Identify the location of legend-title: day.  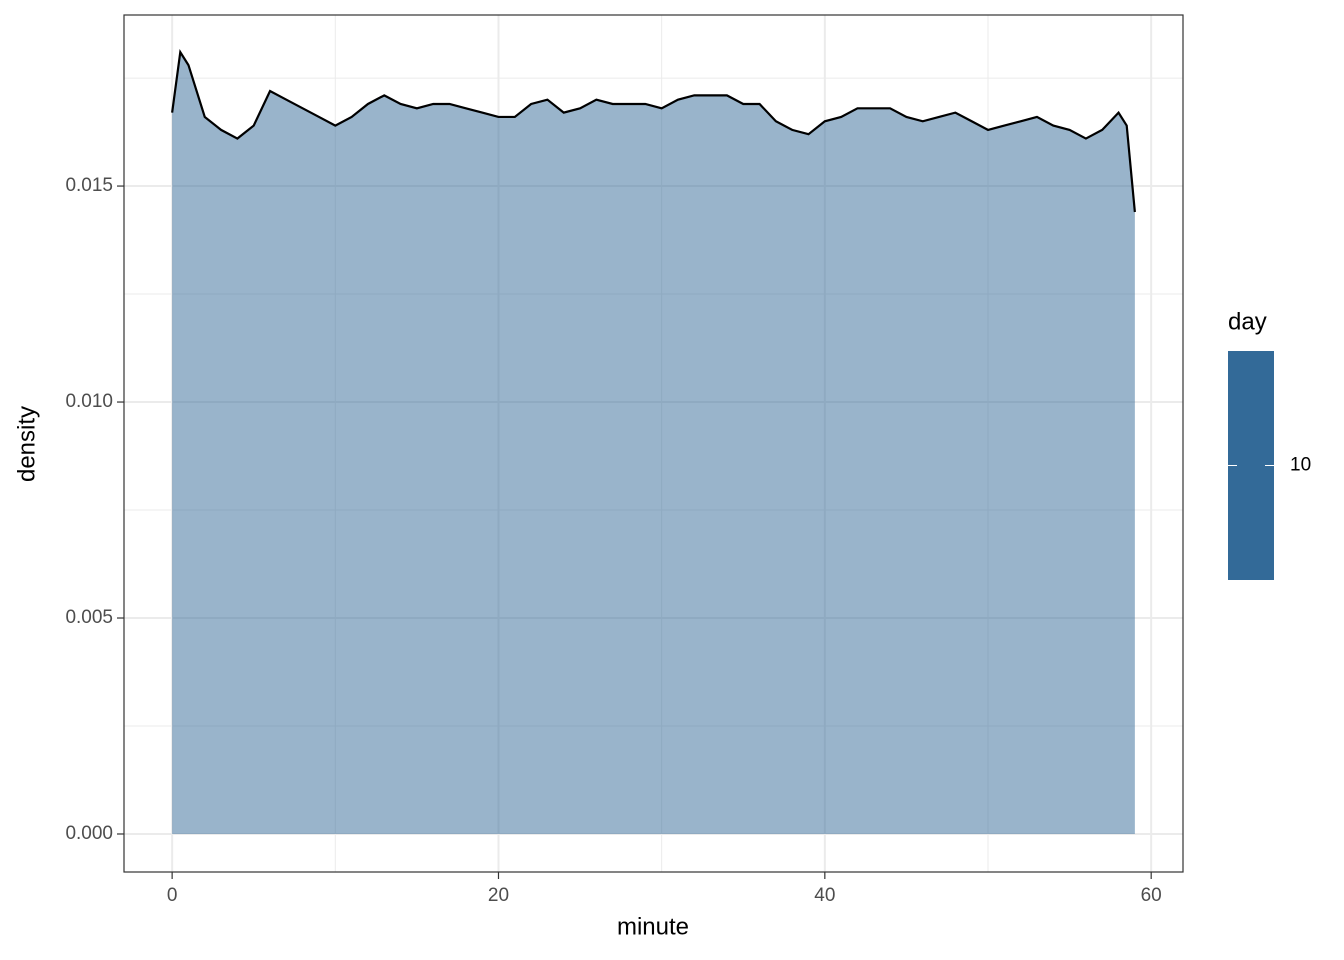
(1247, 321).